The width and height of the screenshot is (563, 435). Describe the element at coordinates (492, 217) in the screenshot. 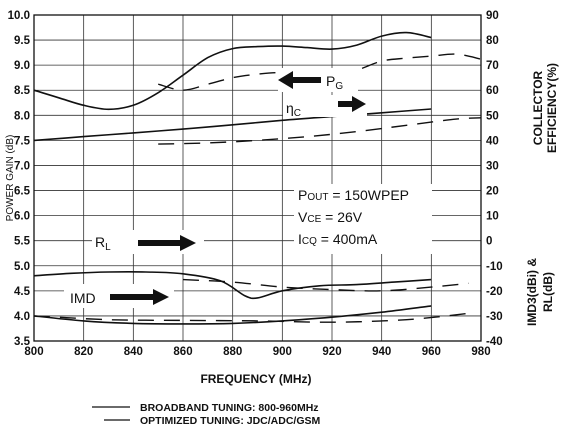

I see `y-right-tick-label: 10` at that location.